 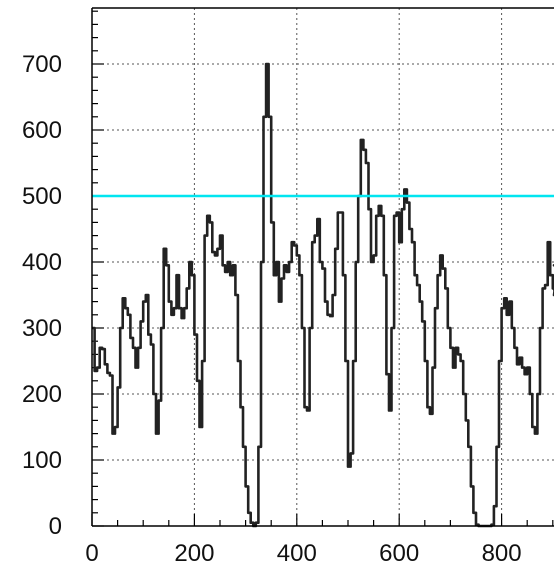 What do you see at coordinates (42, 196) in the screenshot?
I see `y-tick-label: 500` at bounding box center [42, 196].